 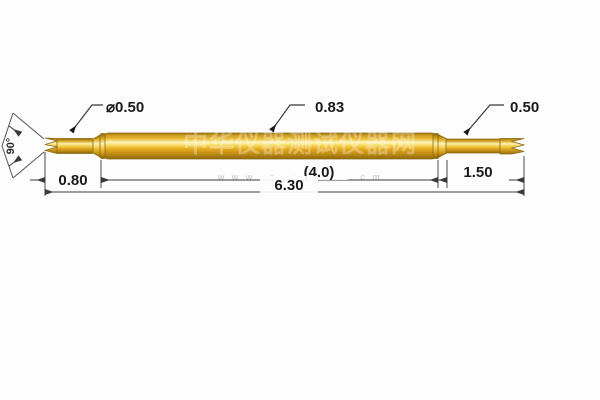 I want to click on angle-arc-chord-lower, so click(x=7, y=162).